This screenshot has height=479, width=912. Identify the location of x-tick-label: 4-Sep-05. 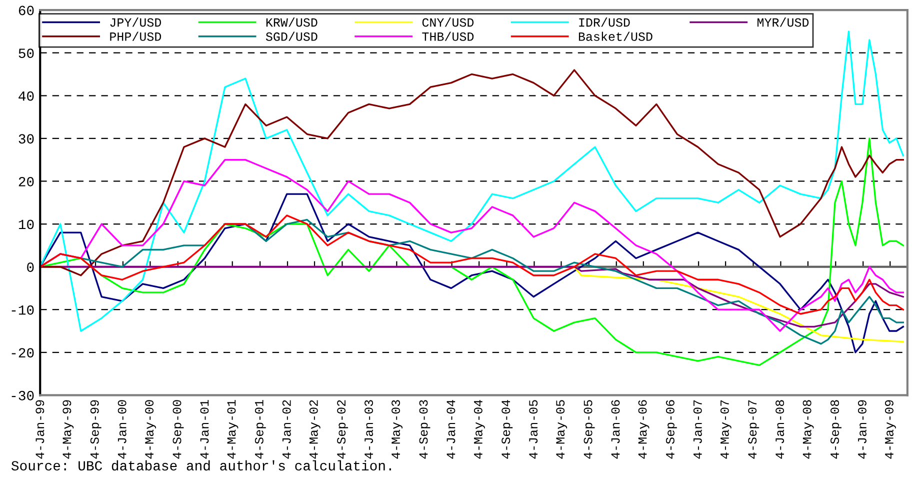
(589, 429).